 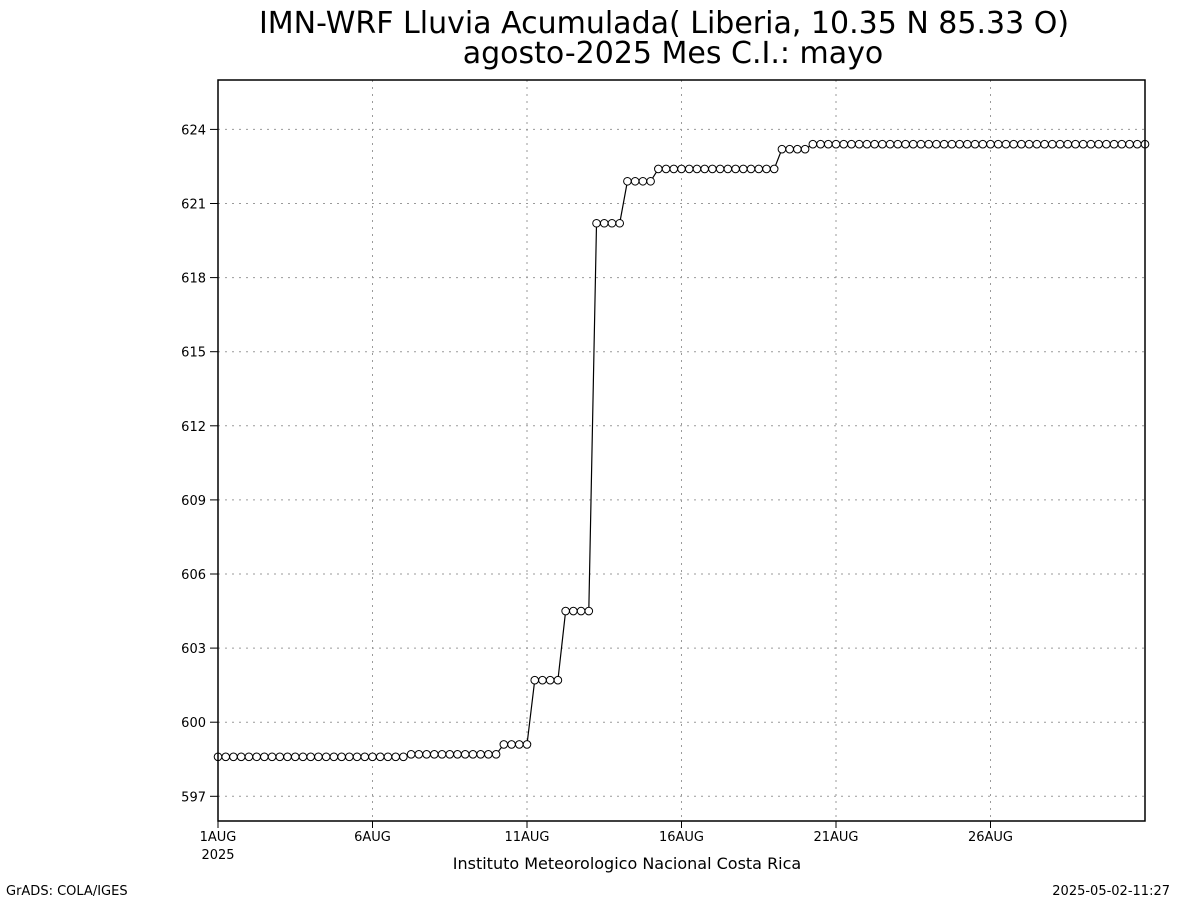 I want to click on x-tick-label: 21AUG, so click(x=835, y=837).